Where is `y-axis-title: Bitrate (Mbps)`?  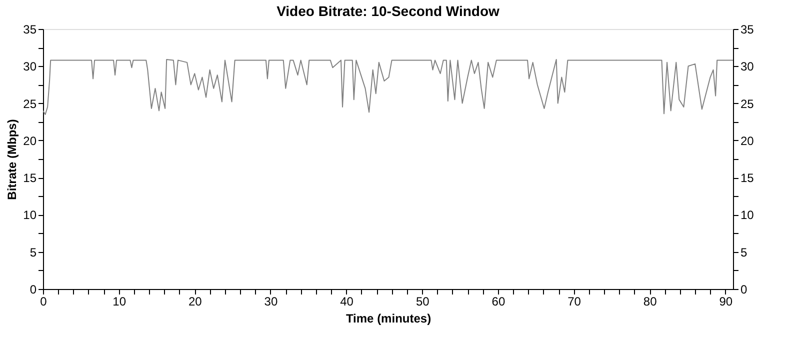
y-axis-title: Bitrate (Mbps) is located at coordinates (12, 159).